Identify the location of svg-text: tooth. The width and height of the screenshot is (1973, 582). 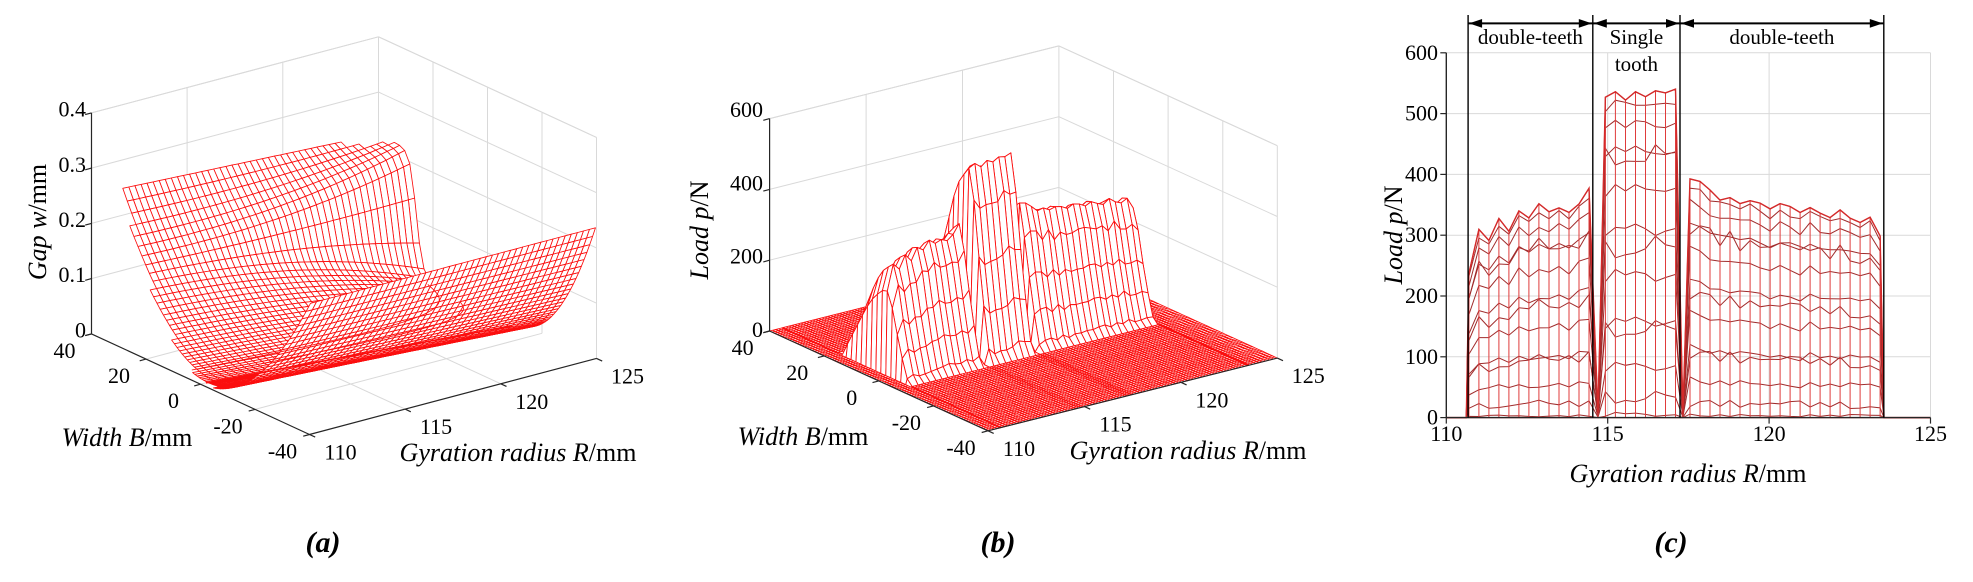
(1637, 64).